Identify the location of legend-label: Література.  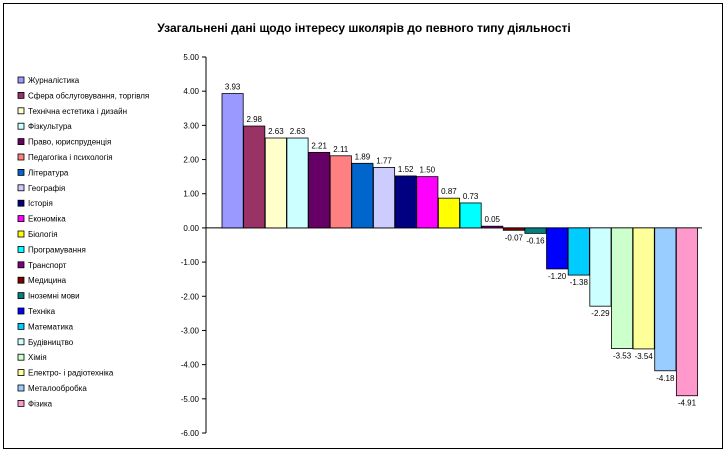
(48, 172).